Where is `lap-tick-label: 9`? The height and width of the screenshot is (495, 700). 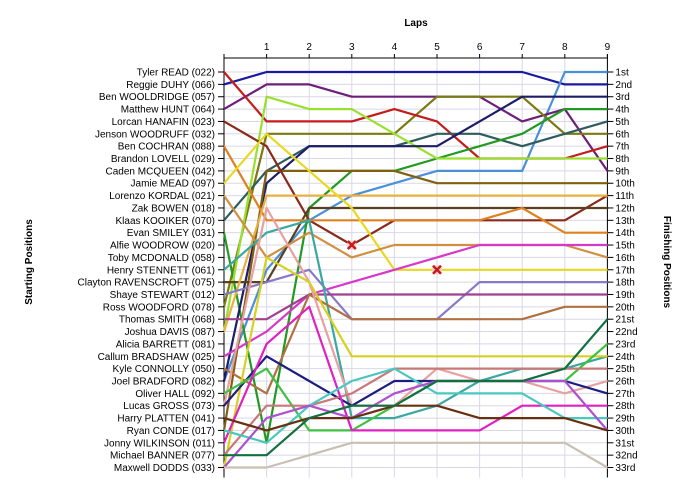
lap-tick-label: 9 is located at coordinates (608, 47).